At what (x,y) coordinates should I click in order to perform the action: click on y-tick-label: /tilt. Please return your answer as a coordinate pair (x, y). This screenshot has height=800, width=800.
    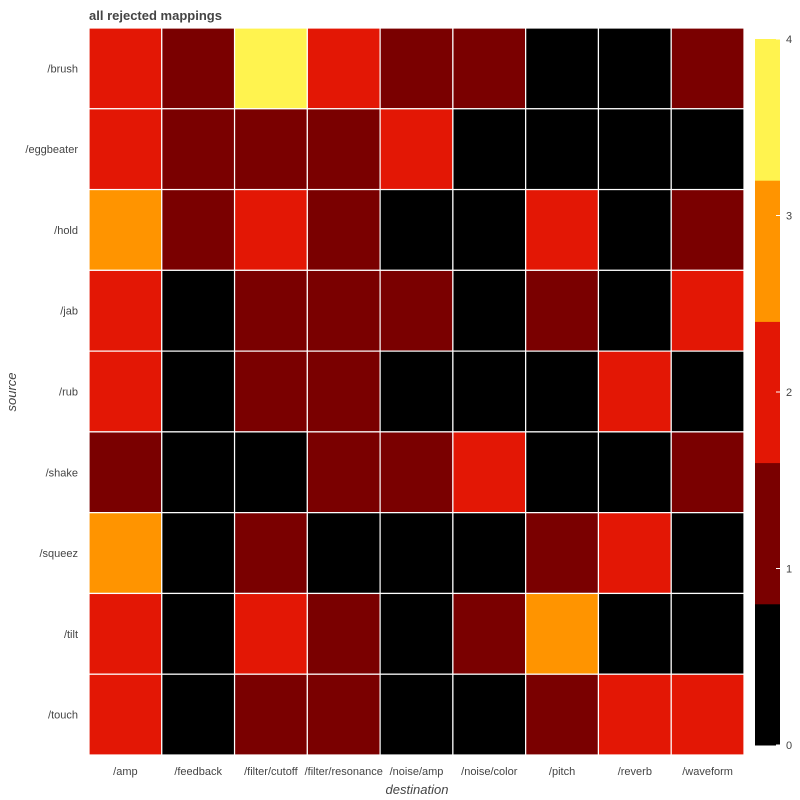
    Looking at the image, I should click on (71, 635).